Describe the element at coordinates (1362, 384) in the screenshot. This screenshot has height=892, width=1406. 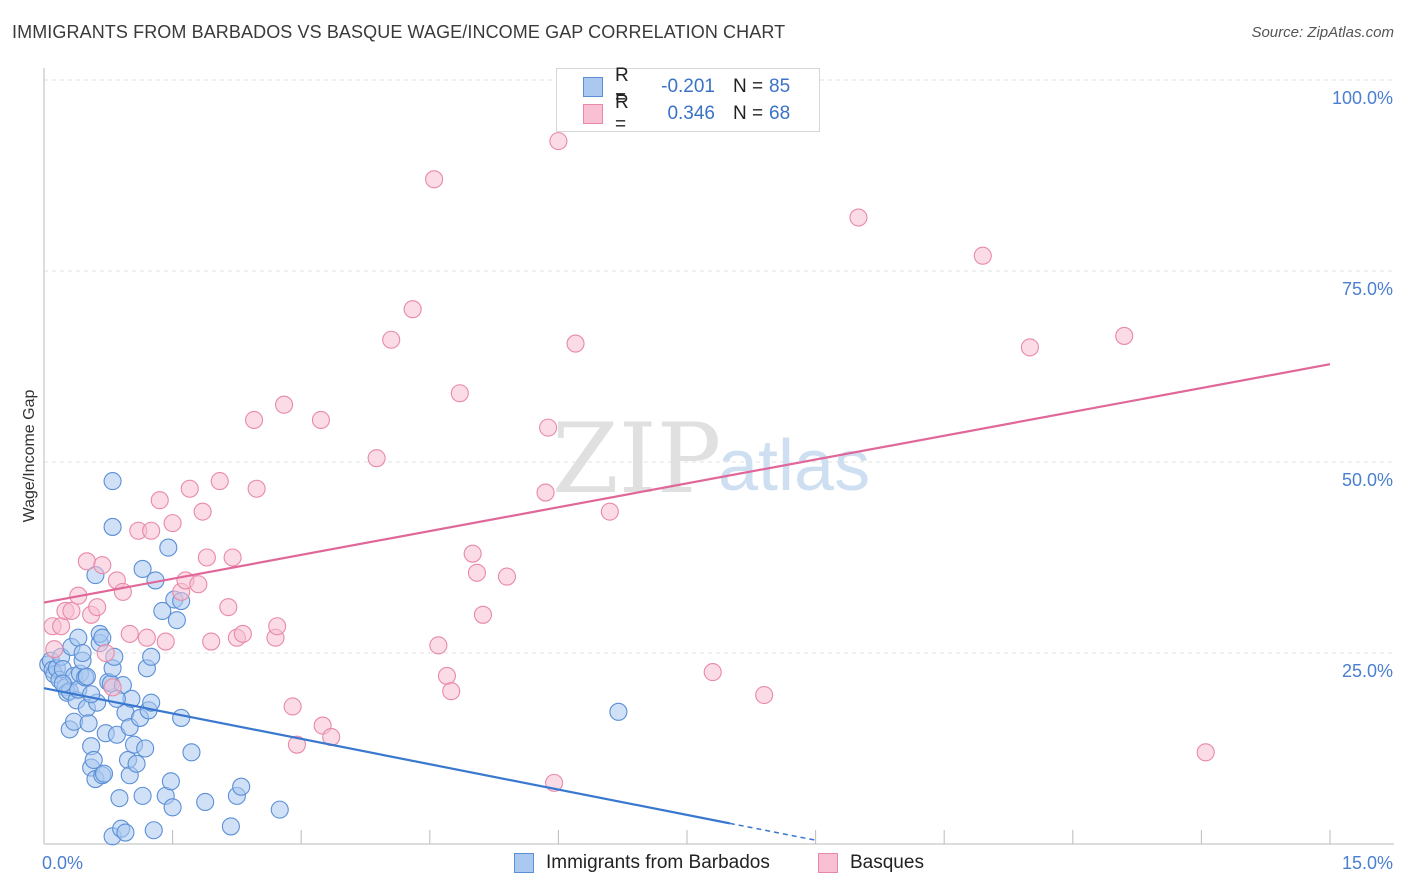
I see `y-tick-labels: 25.0% 50.0% 75.0% 100.0%` at that location.